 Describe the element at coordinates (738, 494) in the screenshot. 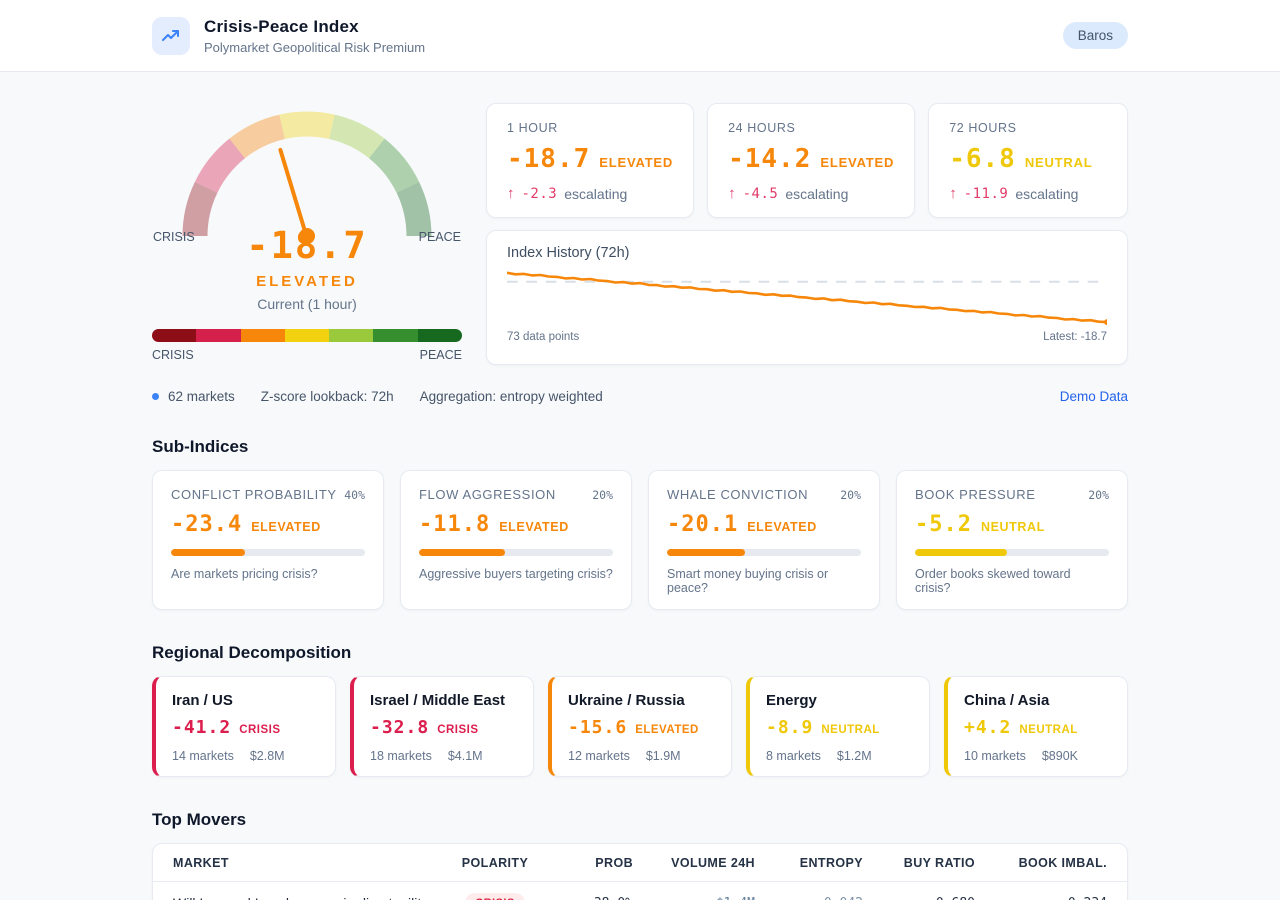

I see `sub-index-label: WHALE CONVICTION` at that location.